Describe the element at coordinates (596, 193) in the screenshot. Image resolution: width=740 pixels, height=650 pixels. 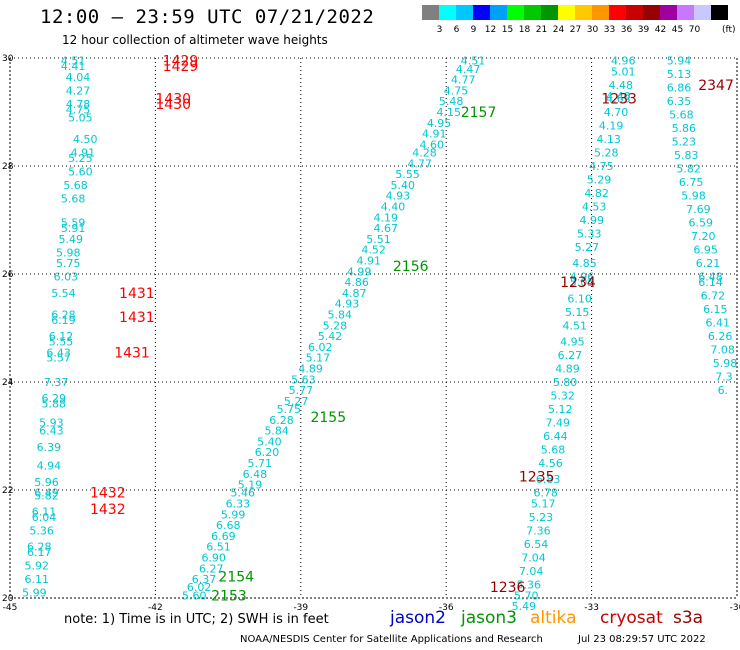
I see `wave-height-value: 4.82` at that location.